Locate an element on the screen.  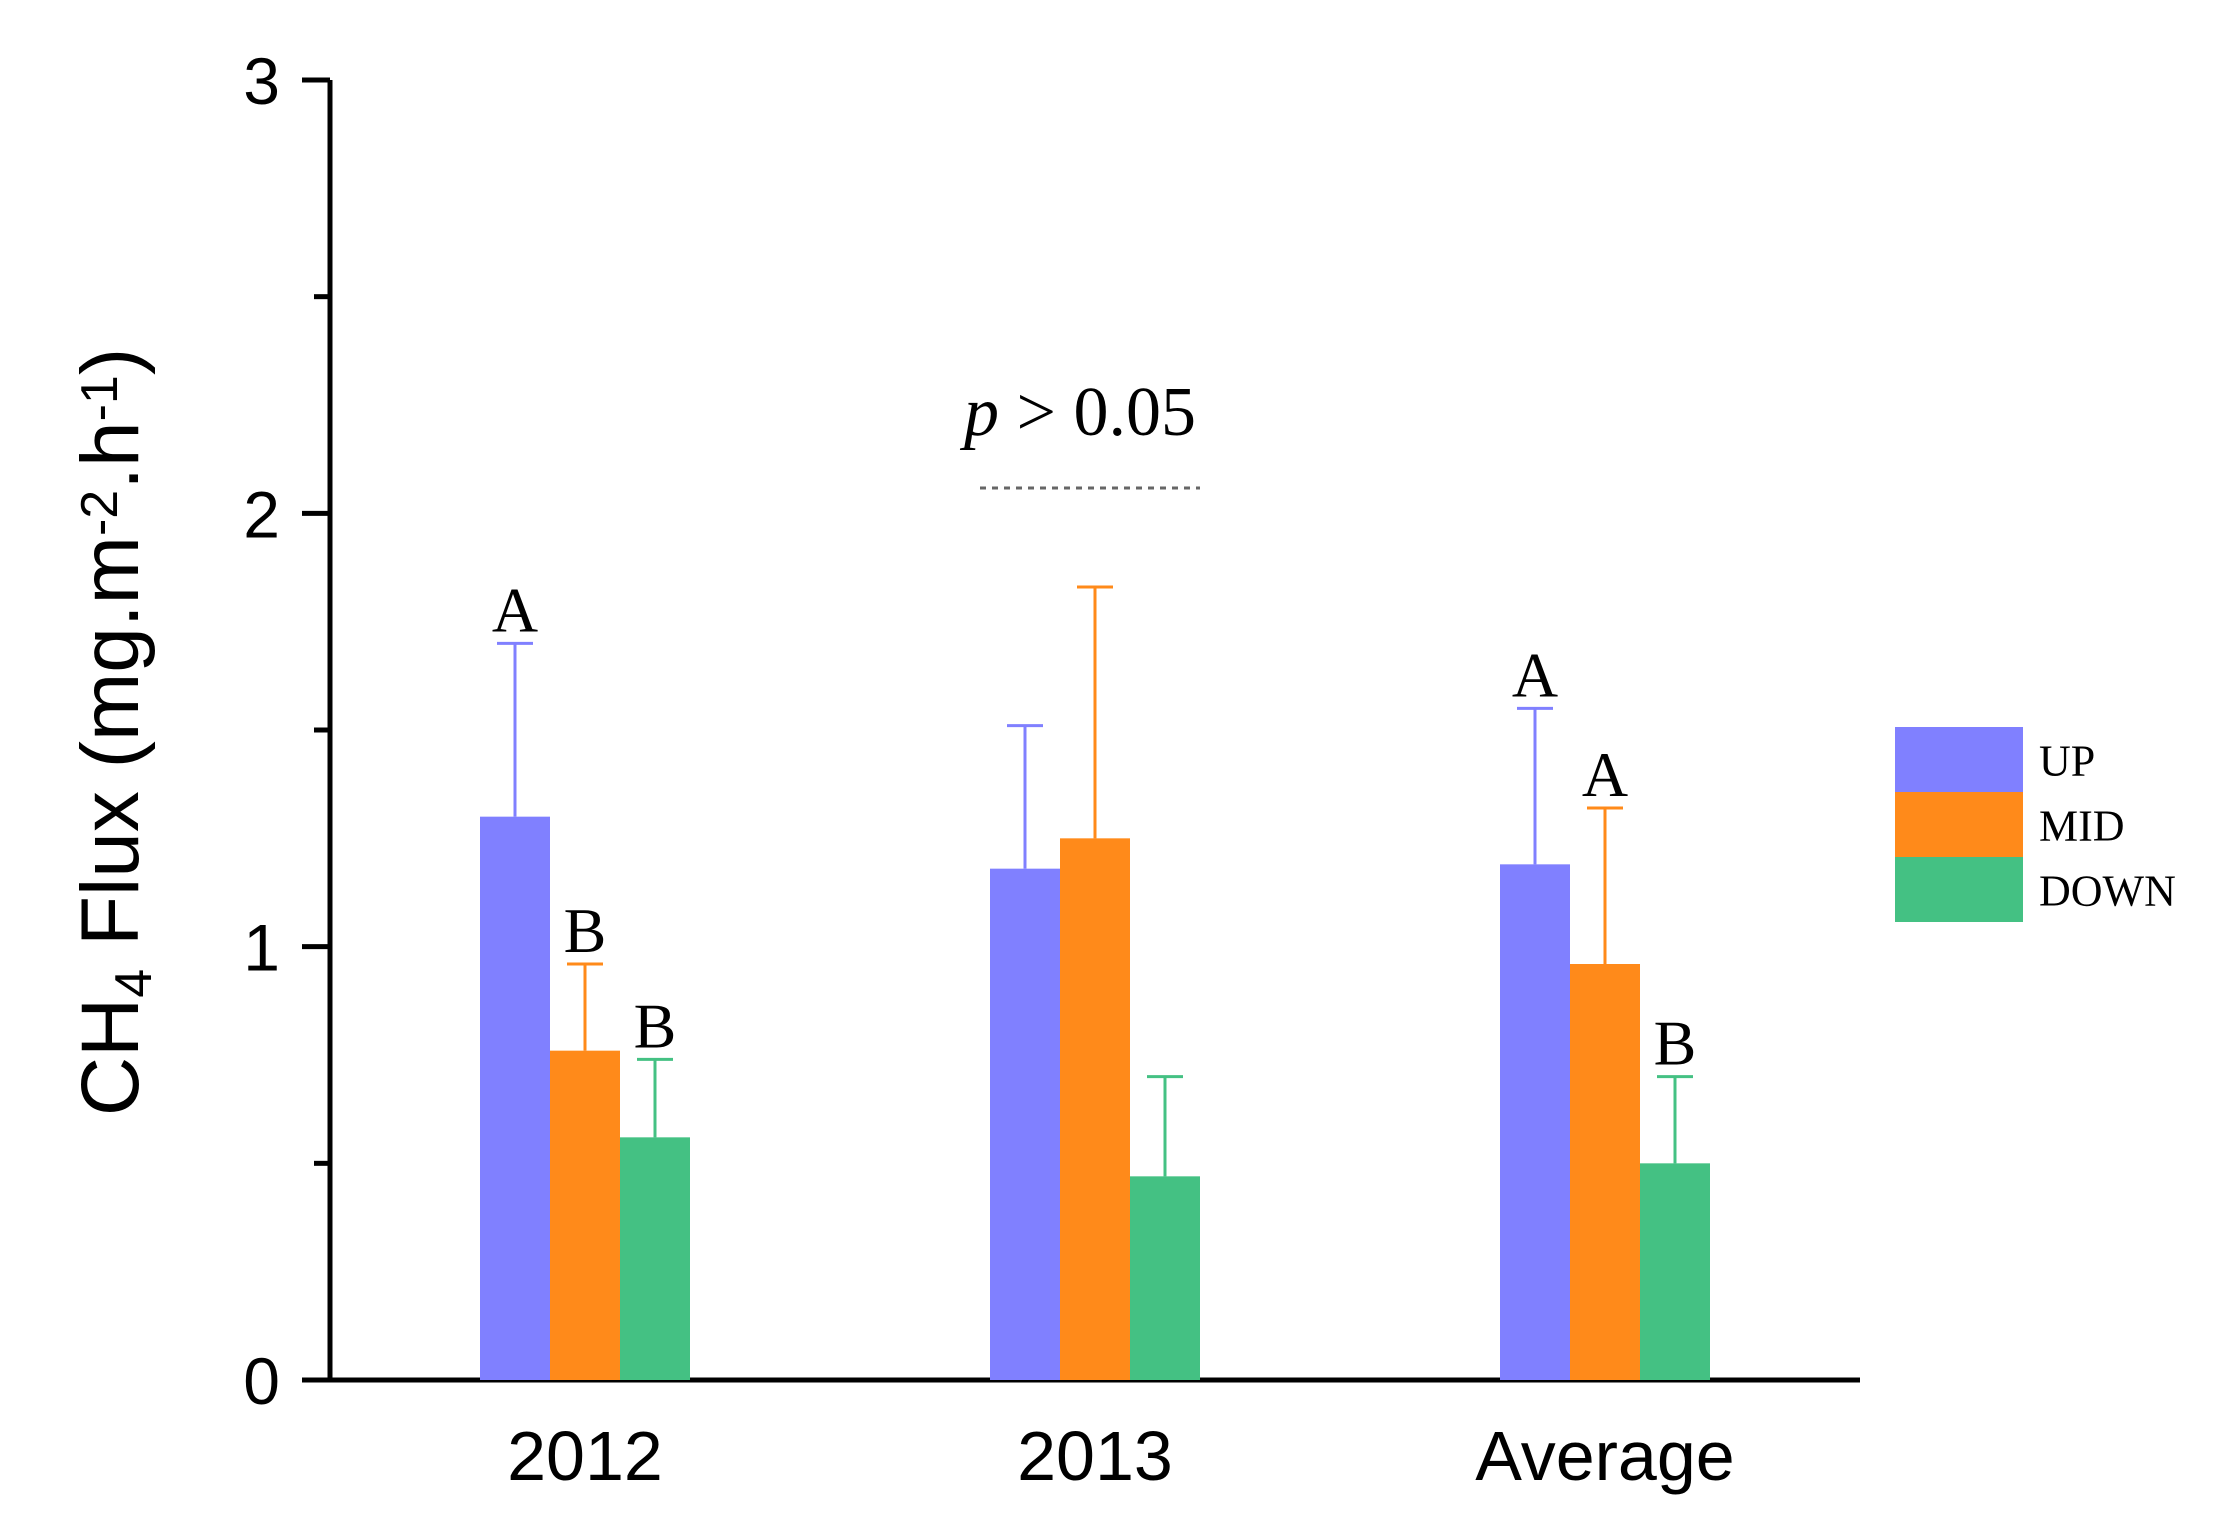
y-tick-label: 1 is located at coordinates (261, 948).